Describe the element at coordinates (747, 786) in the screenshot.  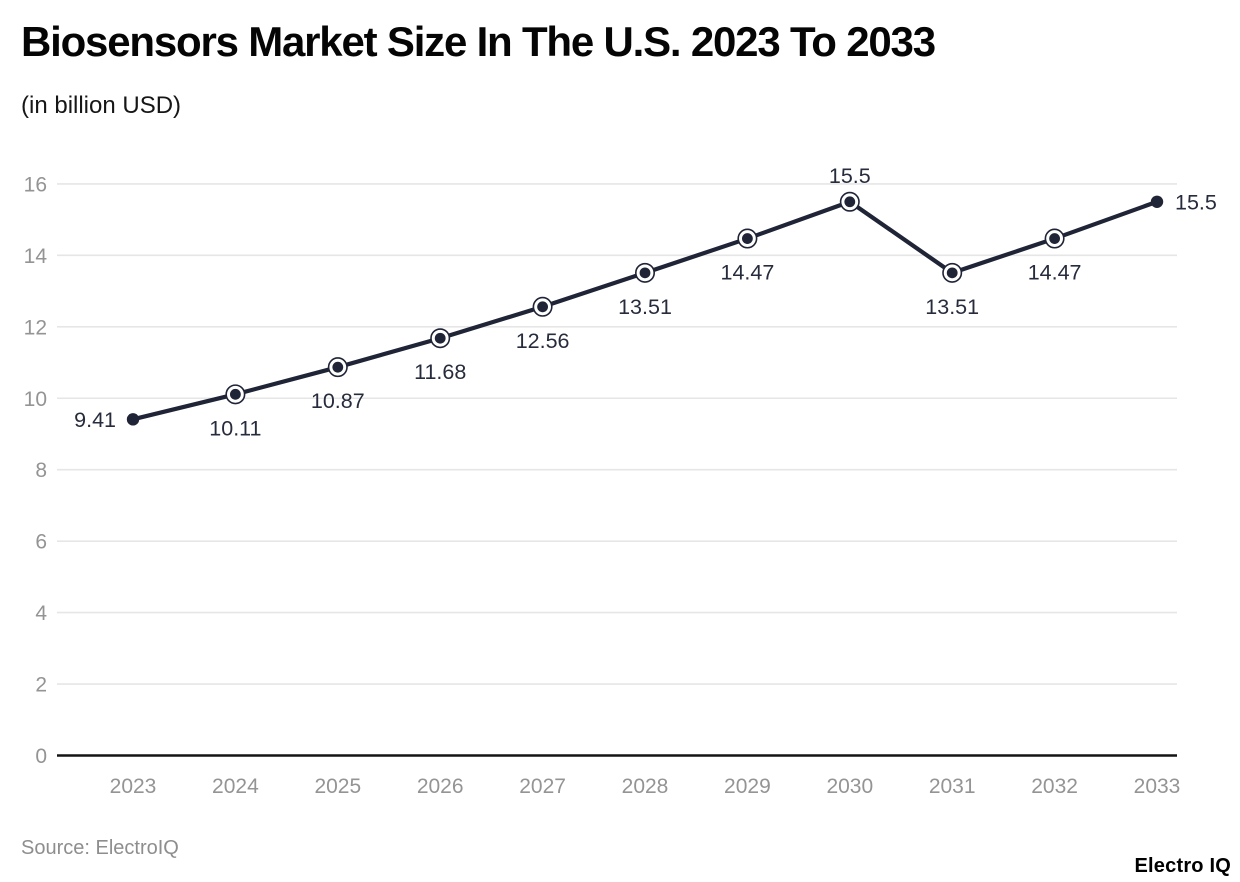
I see `x-axis-tick-label: 2029` at that location.